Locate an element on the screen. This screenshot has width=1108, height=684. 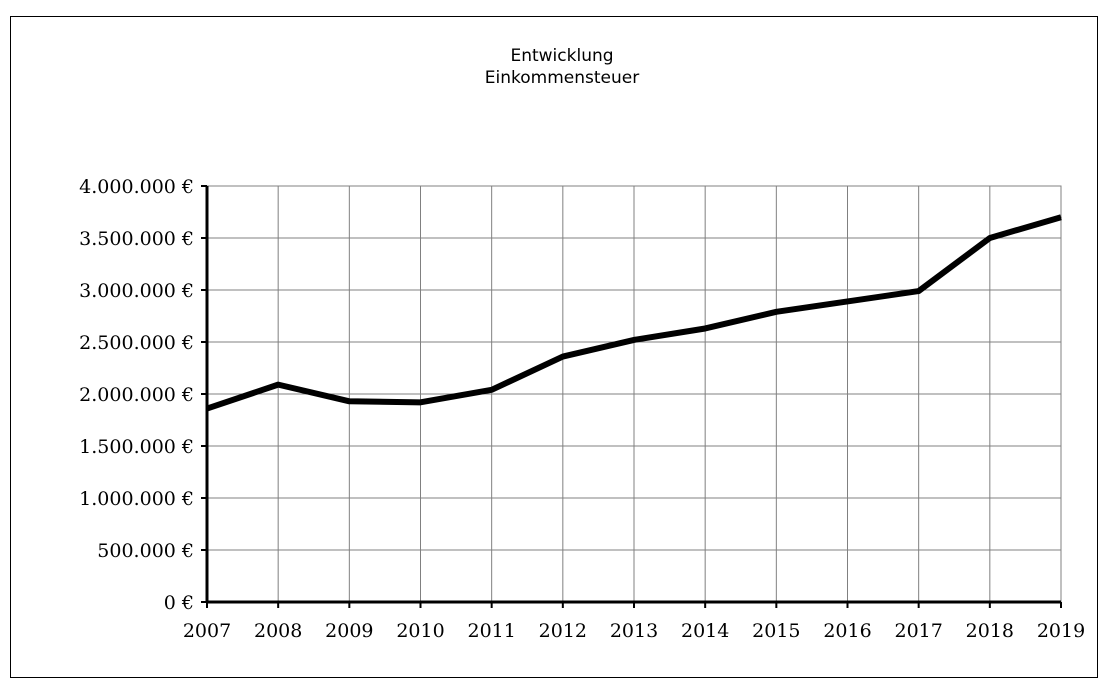
x-tick-label: 2013 is located at coordinates (634, 631).